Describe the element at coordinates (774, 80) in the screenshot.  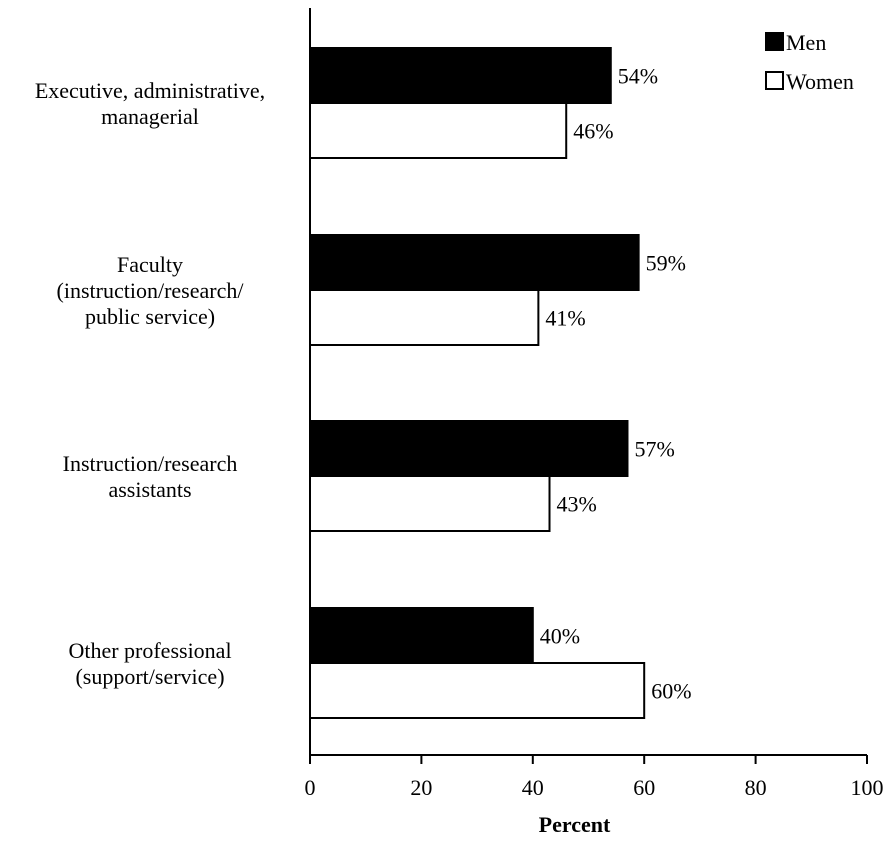
I see `legend-swatch-women` at that location.